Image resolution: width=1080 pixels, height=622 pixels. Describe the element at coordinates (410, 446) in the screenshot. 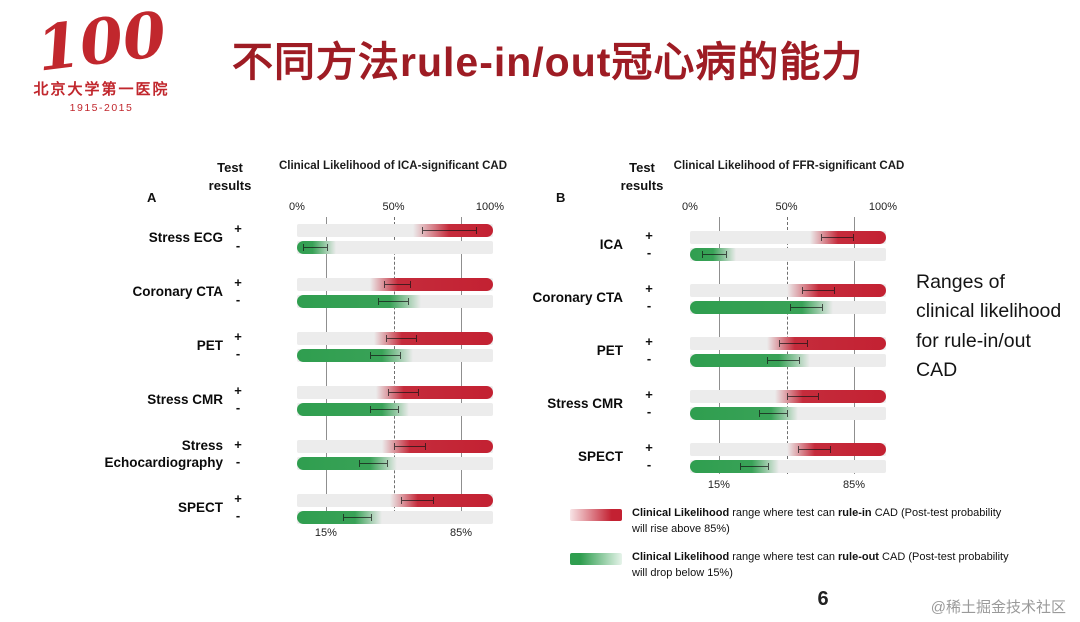

I see `ci-stress-echocardiography-positive` at that location.